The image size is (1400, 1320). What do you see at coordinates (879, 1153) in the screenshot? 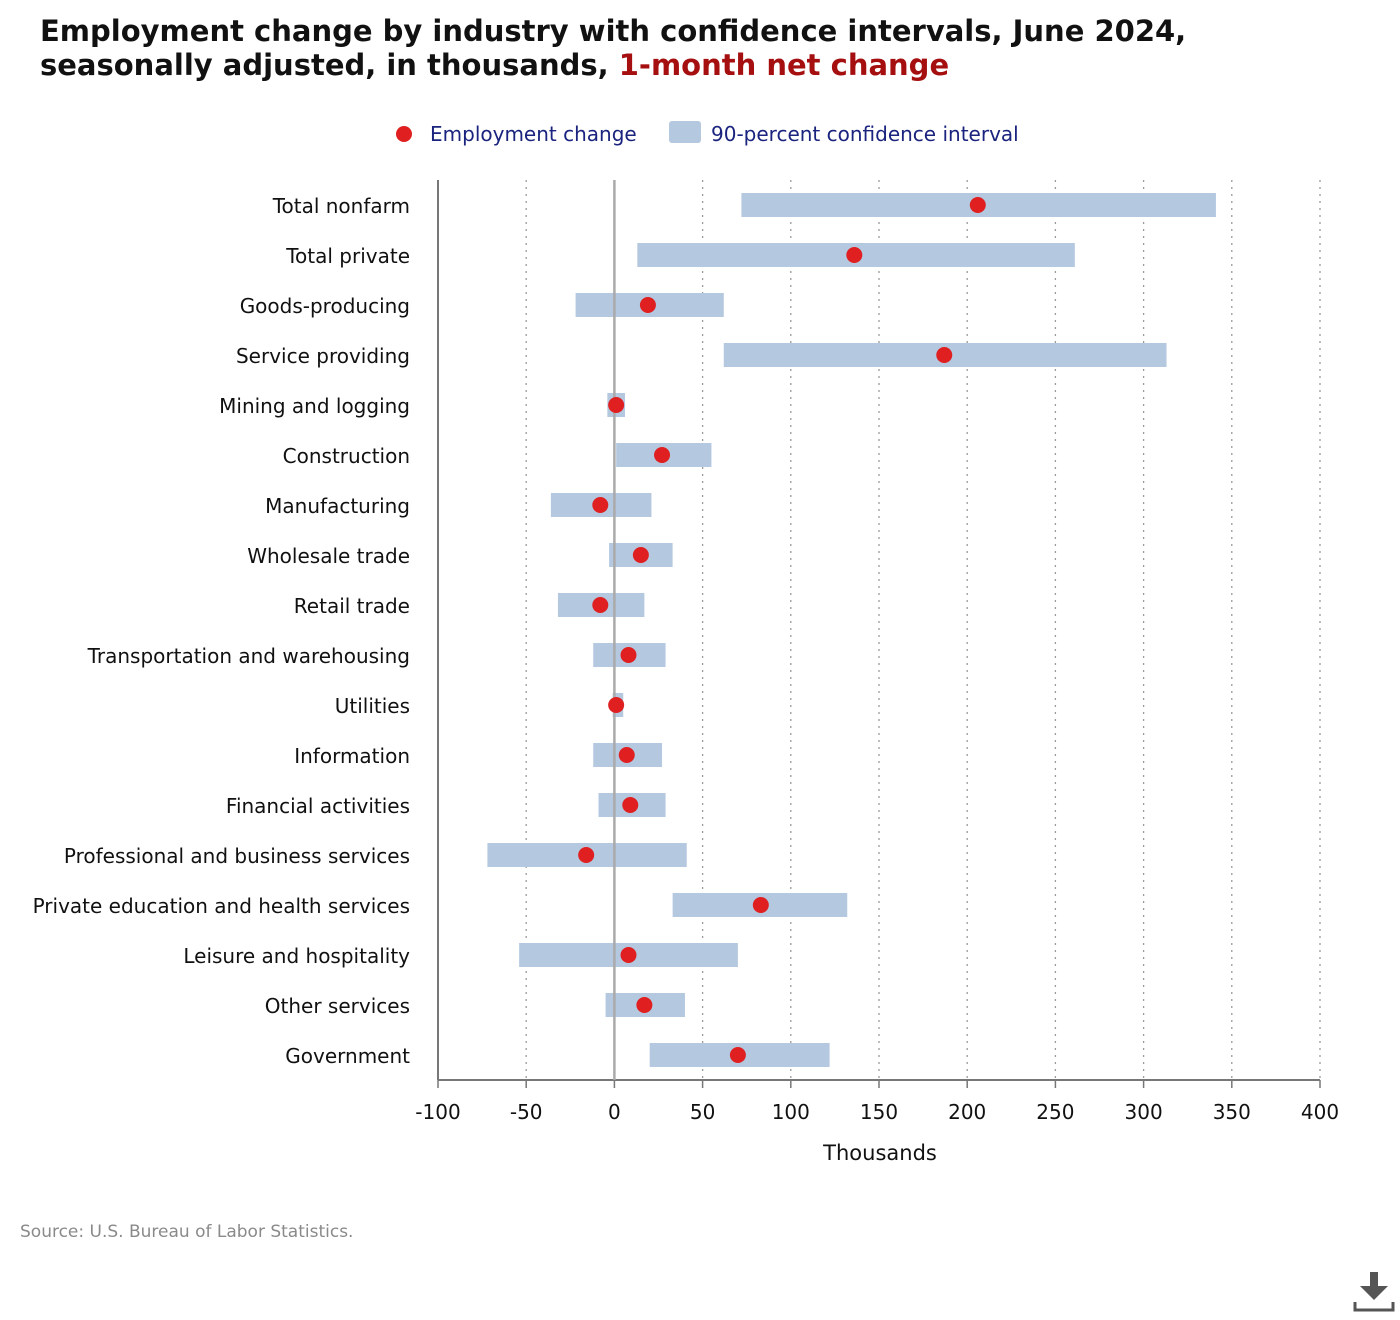
I see `x-axis-label: Thousands` at bounding box center [879, 1153].